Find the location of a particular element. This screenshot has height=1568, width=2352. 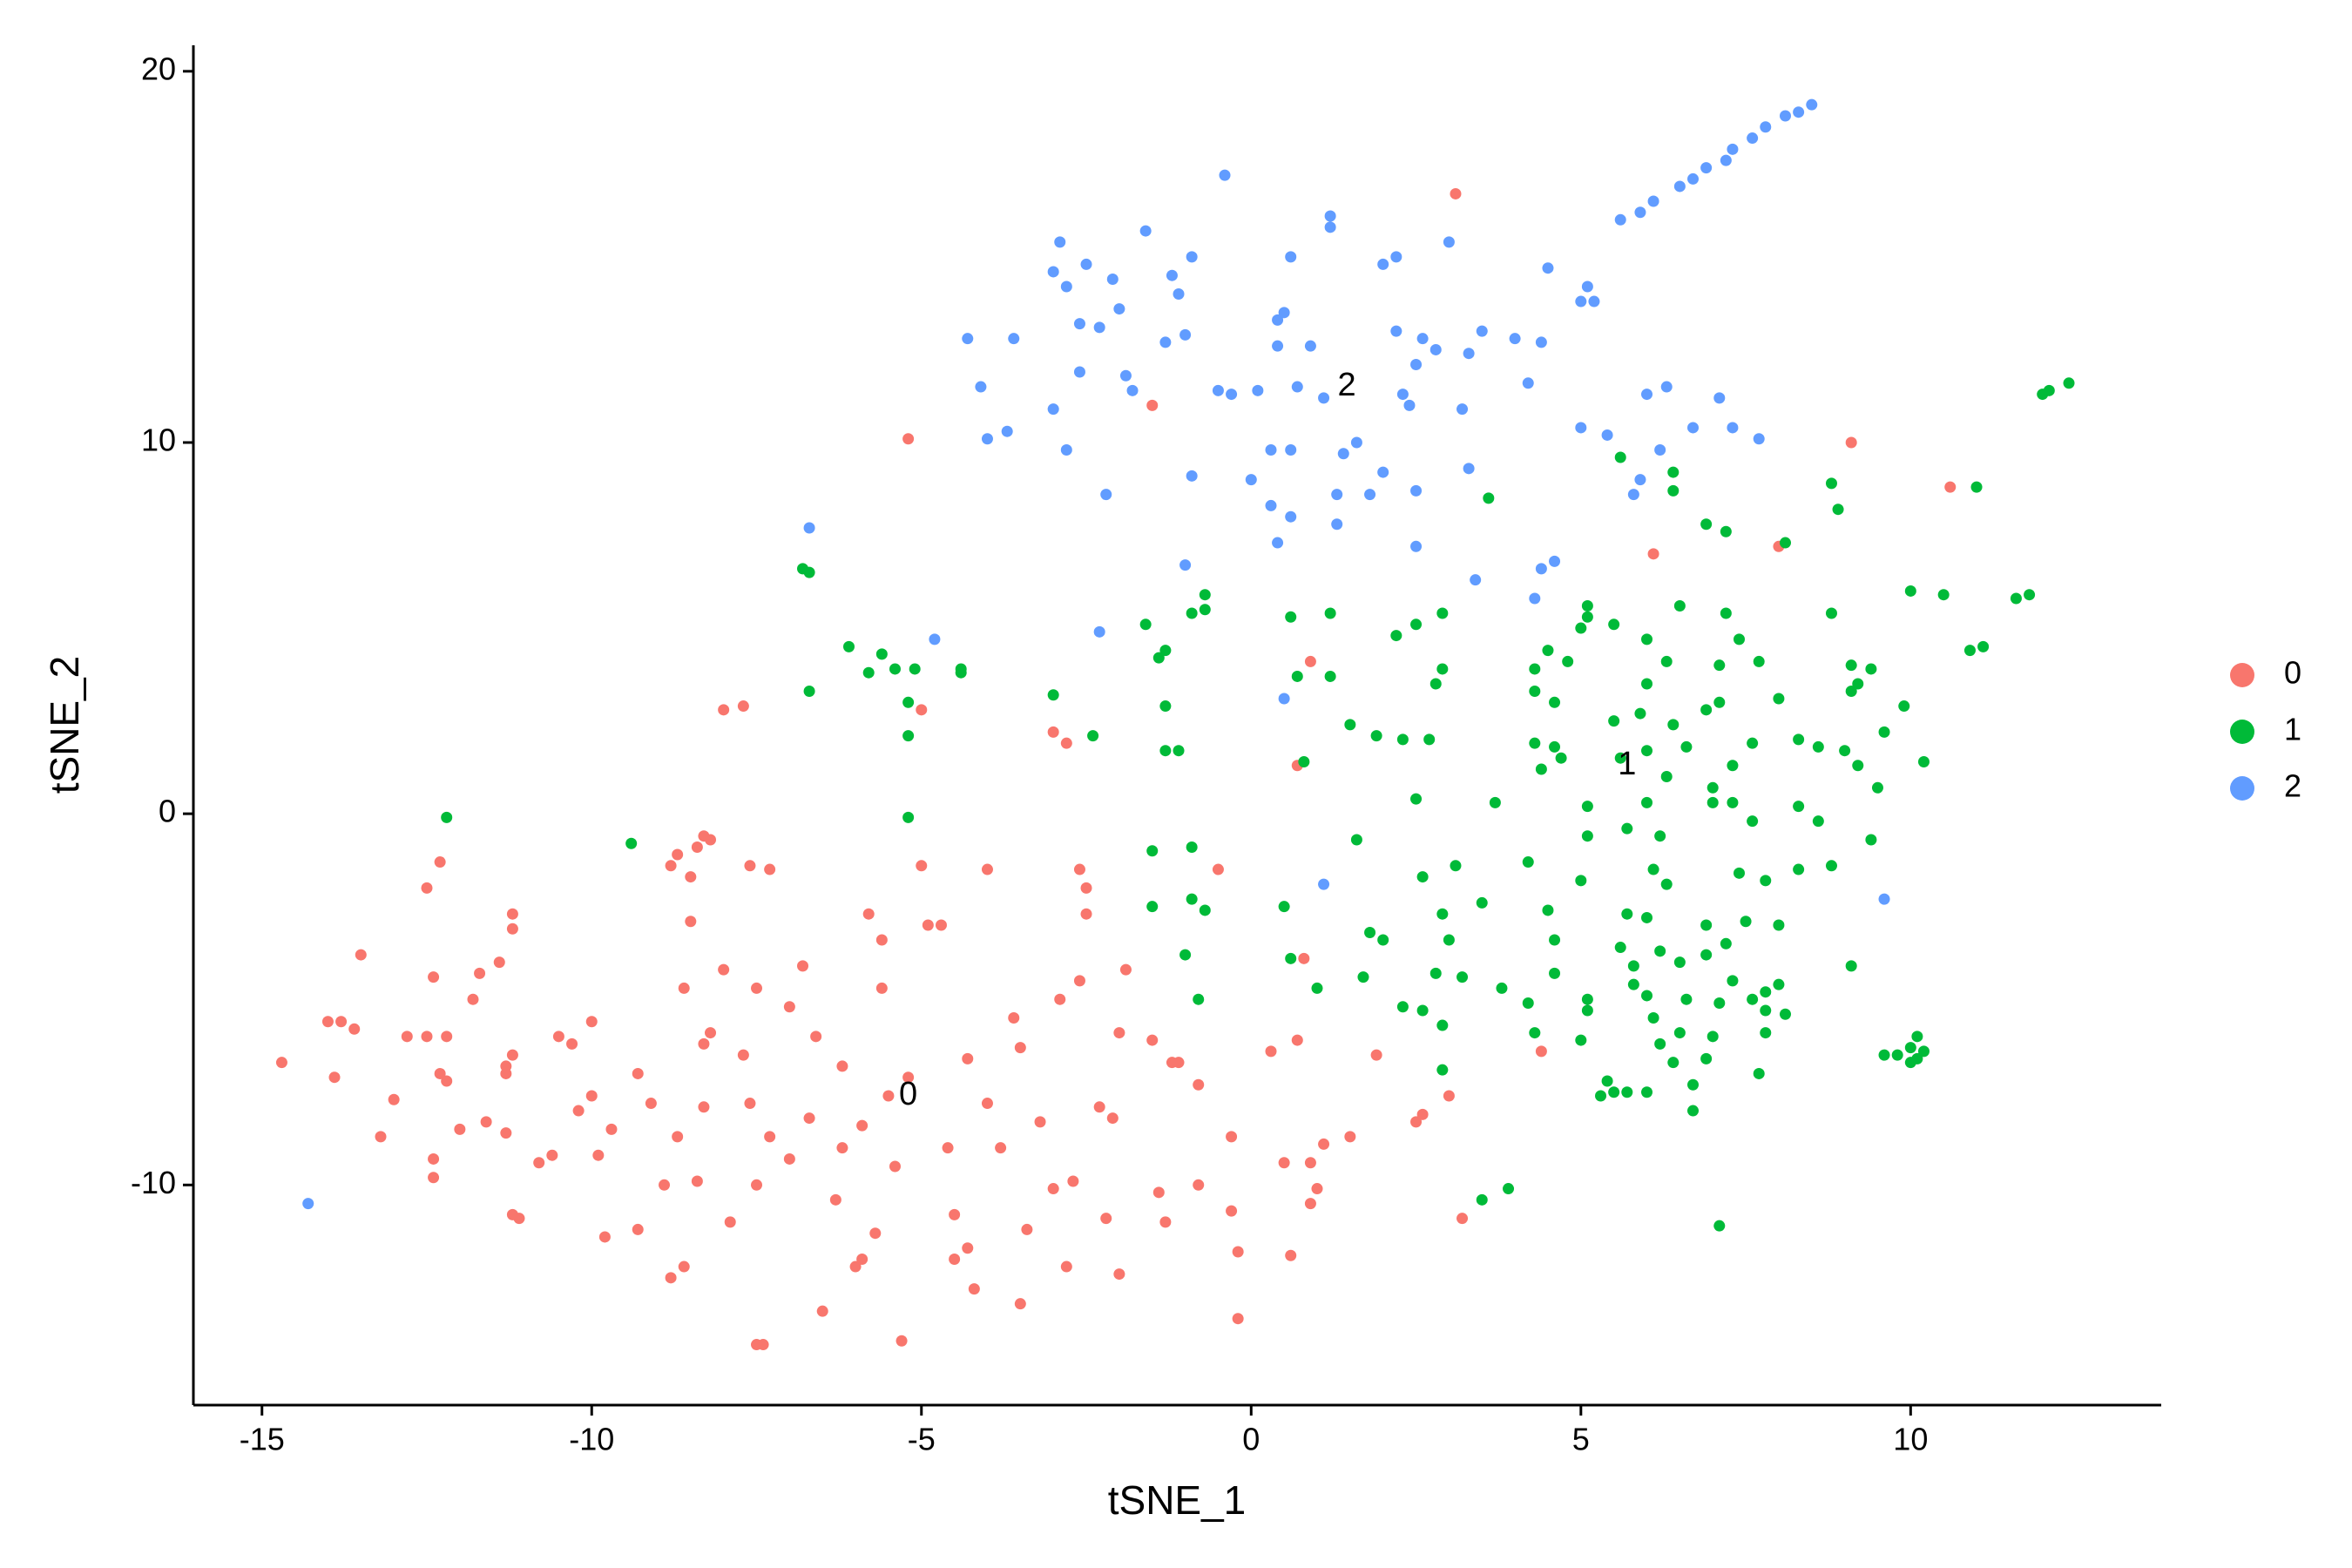

x-tick-label: 0 is located at coordinates (1251, 1439).